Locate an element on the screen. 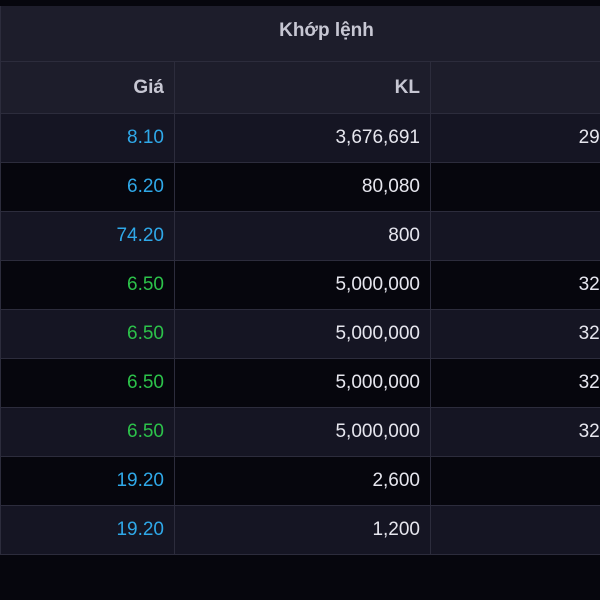 Image resolution: width=600 pixels, height=600 pixels. column-header-value is located at coordinates (515, 87).